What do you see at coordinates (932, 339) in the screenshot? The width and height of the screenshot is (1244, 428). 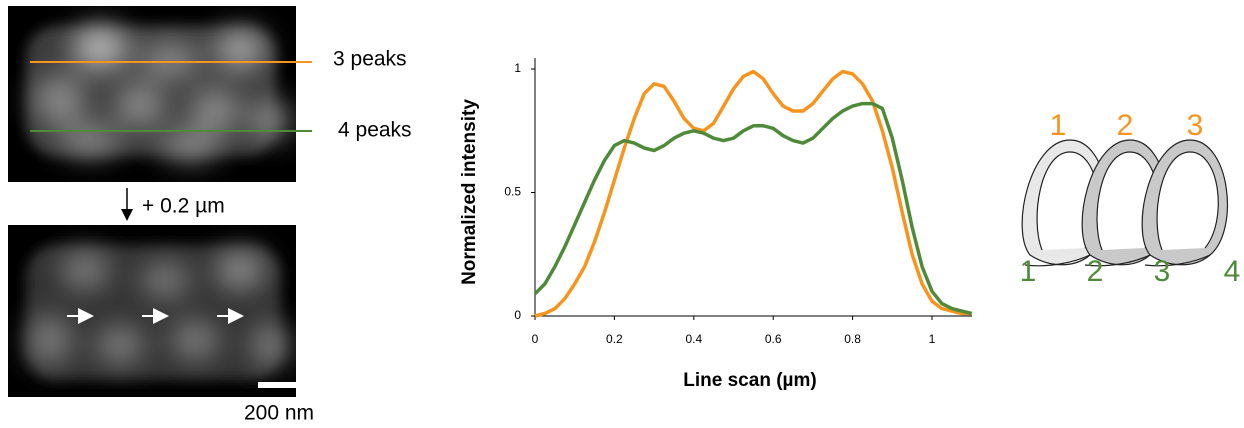 I see `x-tick-label: 1` at bounding box center [932, 339].